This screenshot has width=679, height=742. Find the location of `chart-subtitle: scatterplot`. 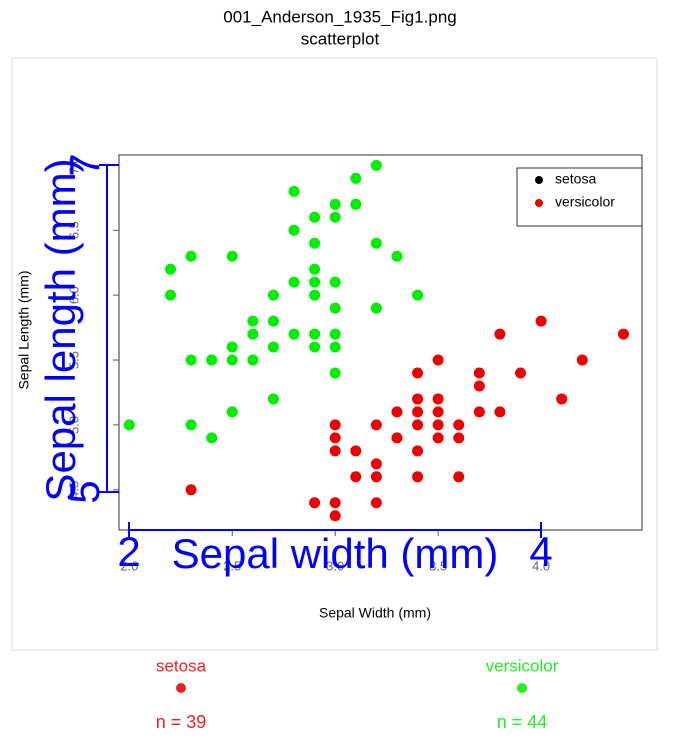

chart-subtitle: scatterplot is located at coordinates (340, 38).